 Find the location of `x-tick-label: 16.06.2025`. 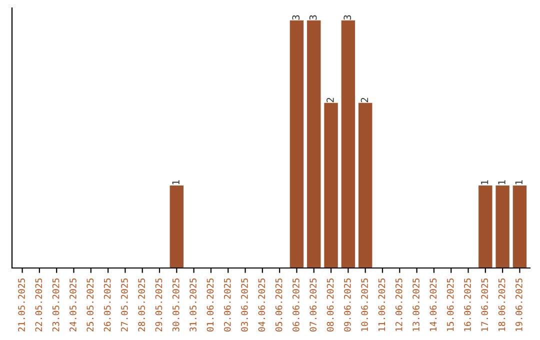

x-tick-label: 16.06.2025 is located at coordinates (467, 304).